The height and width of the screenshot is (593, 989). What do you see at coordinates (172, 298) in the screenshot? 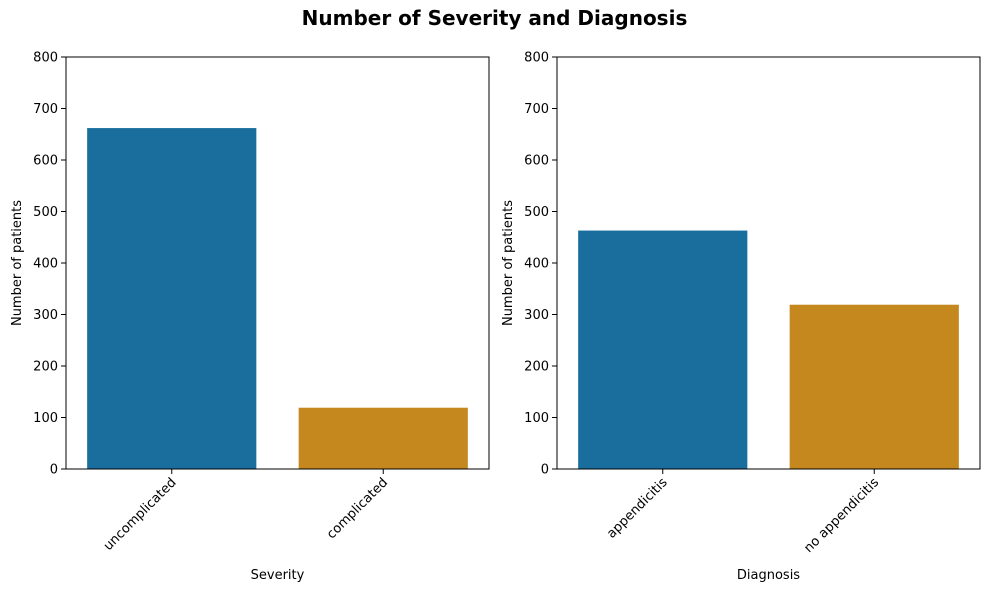
I see `bar-uncomplicated` at bounding box center [172, 298].